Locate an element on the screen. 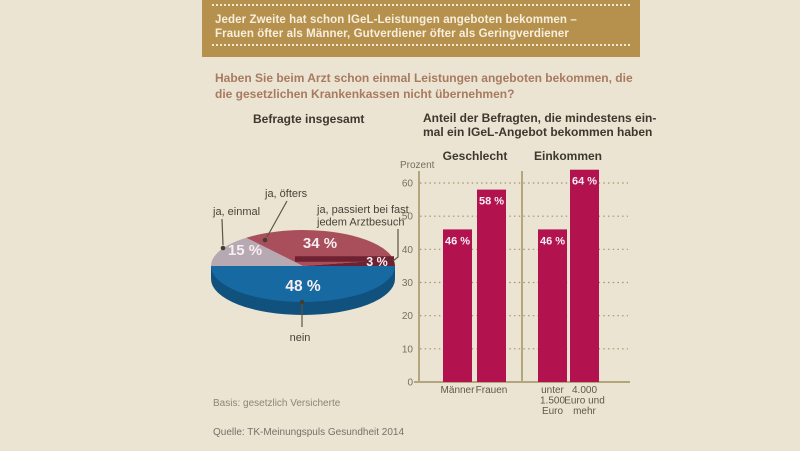  pie-slice-label-ja_einmal: ja, einmal is located at coordinates (236, 212).